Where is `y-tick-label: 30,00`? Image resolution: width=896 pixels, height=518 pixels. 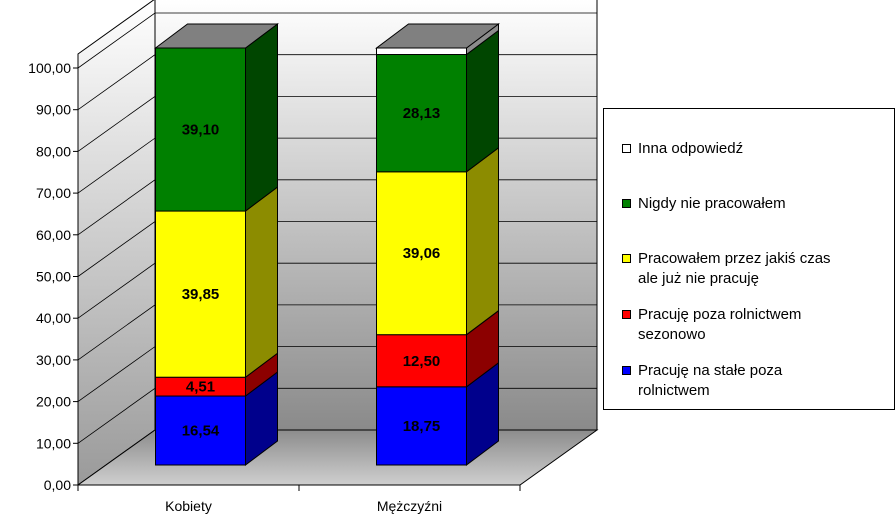
y-tick-label: 30,00 is located at coordinates (53, 360).